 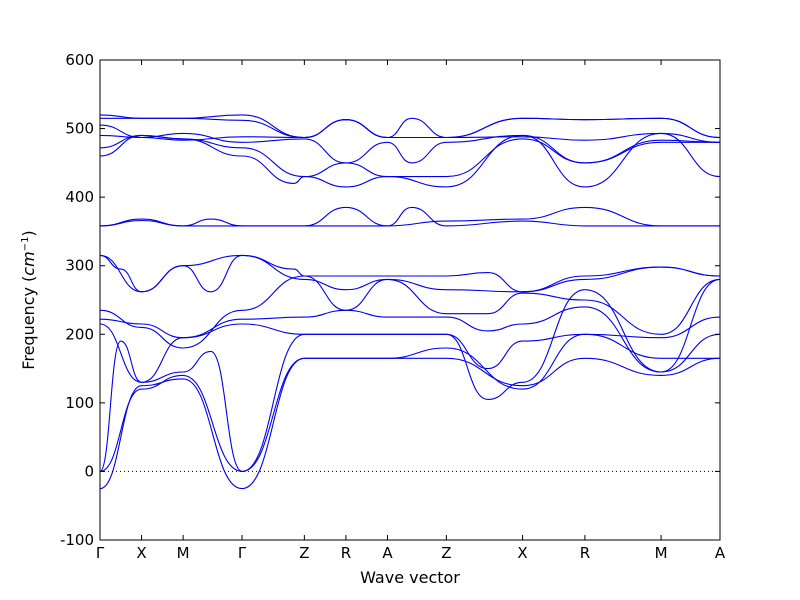 I want to click on y-tick-label: 100, so click(x=79, y=403).